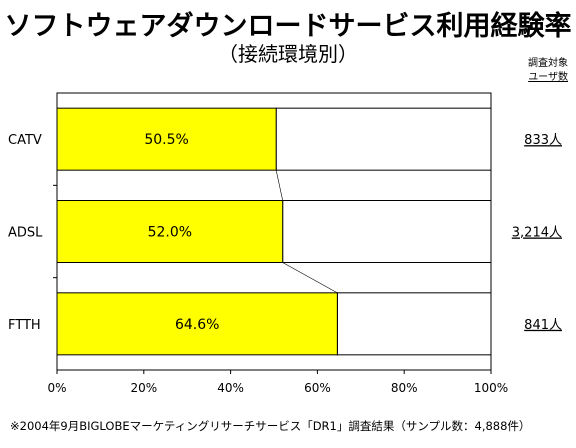 This screenshot has height=448, width=576. I want to click on bar-remainder-adsl, so click(387, 231).